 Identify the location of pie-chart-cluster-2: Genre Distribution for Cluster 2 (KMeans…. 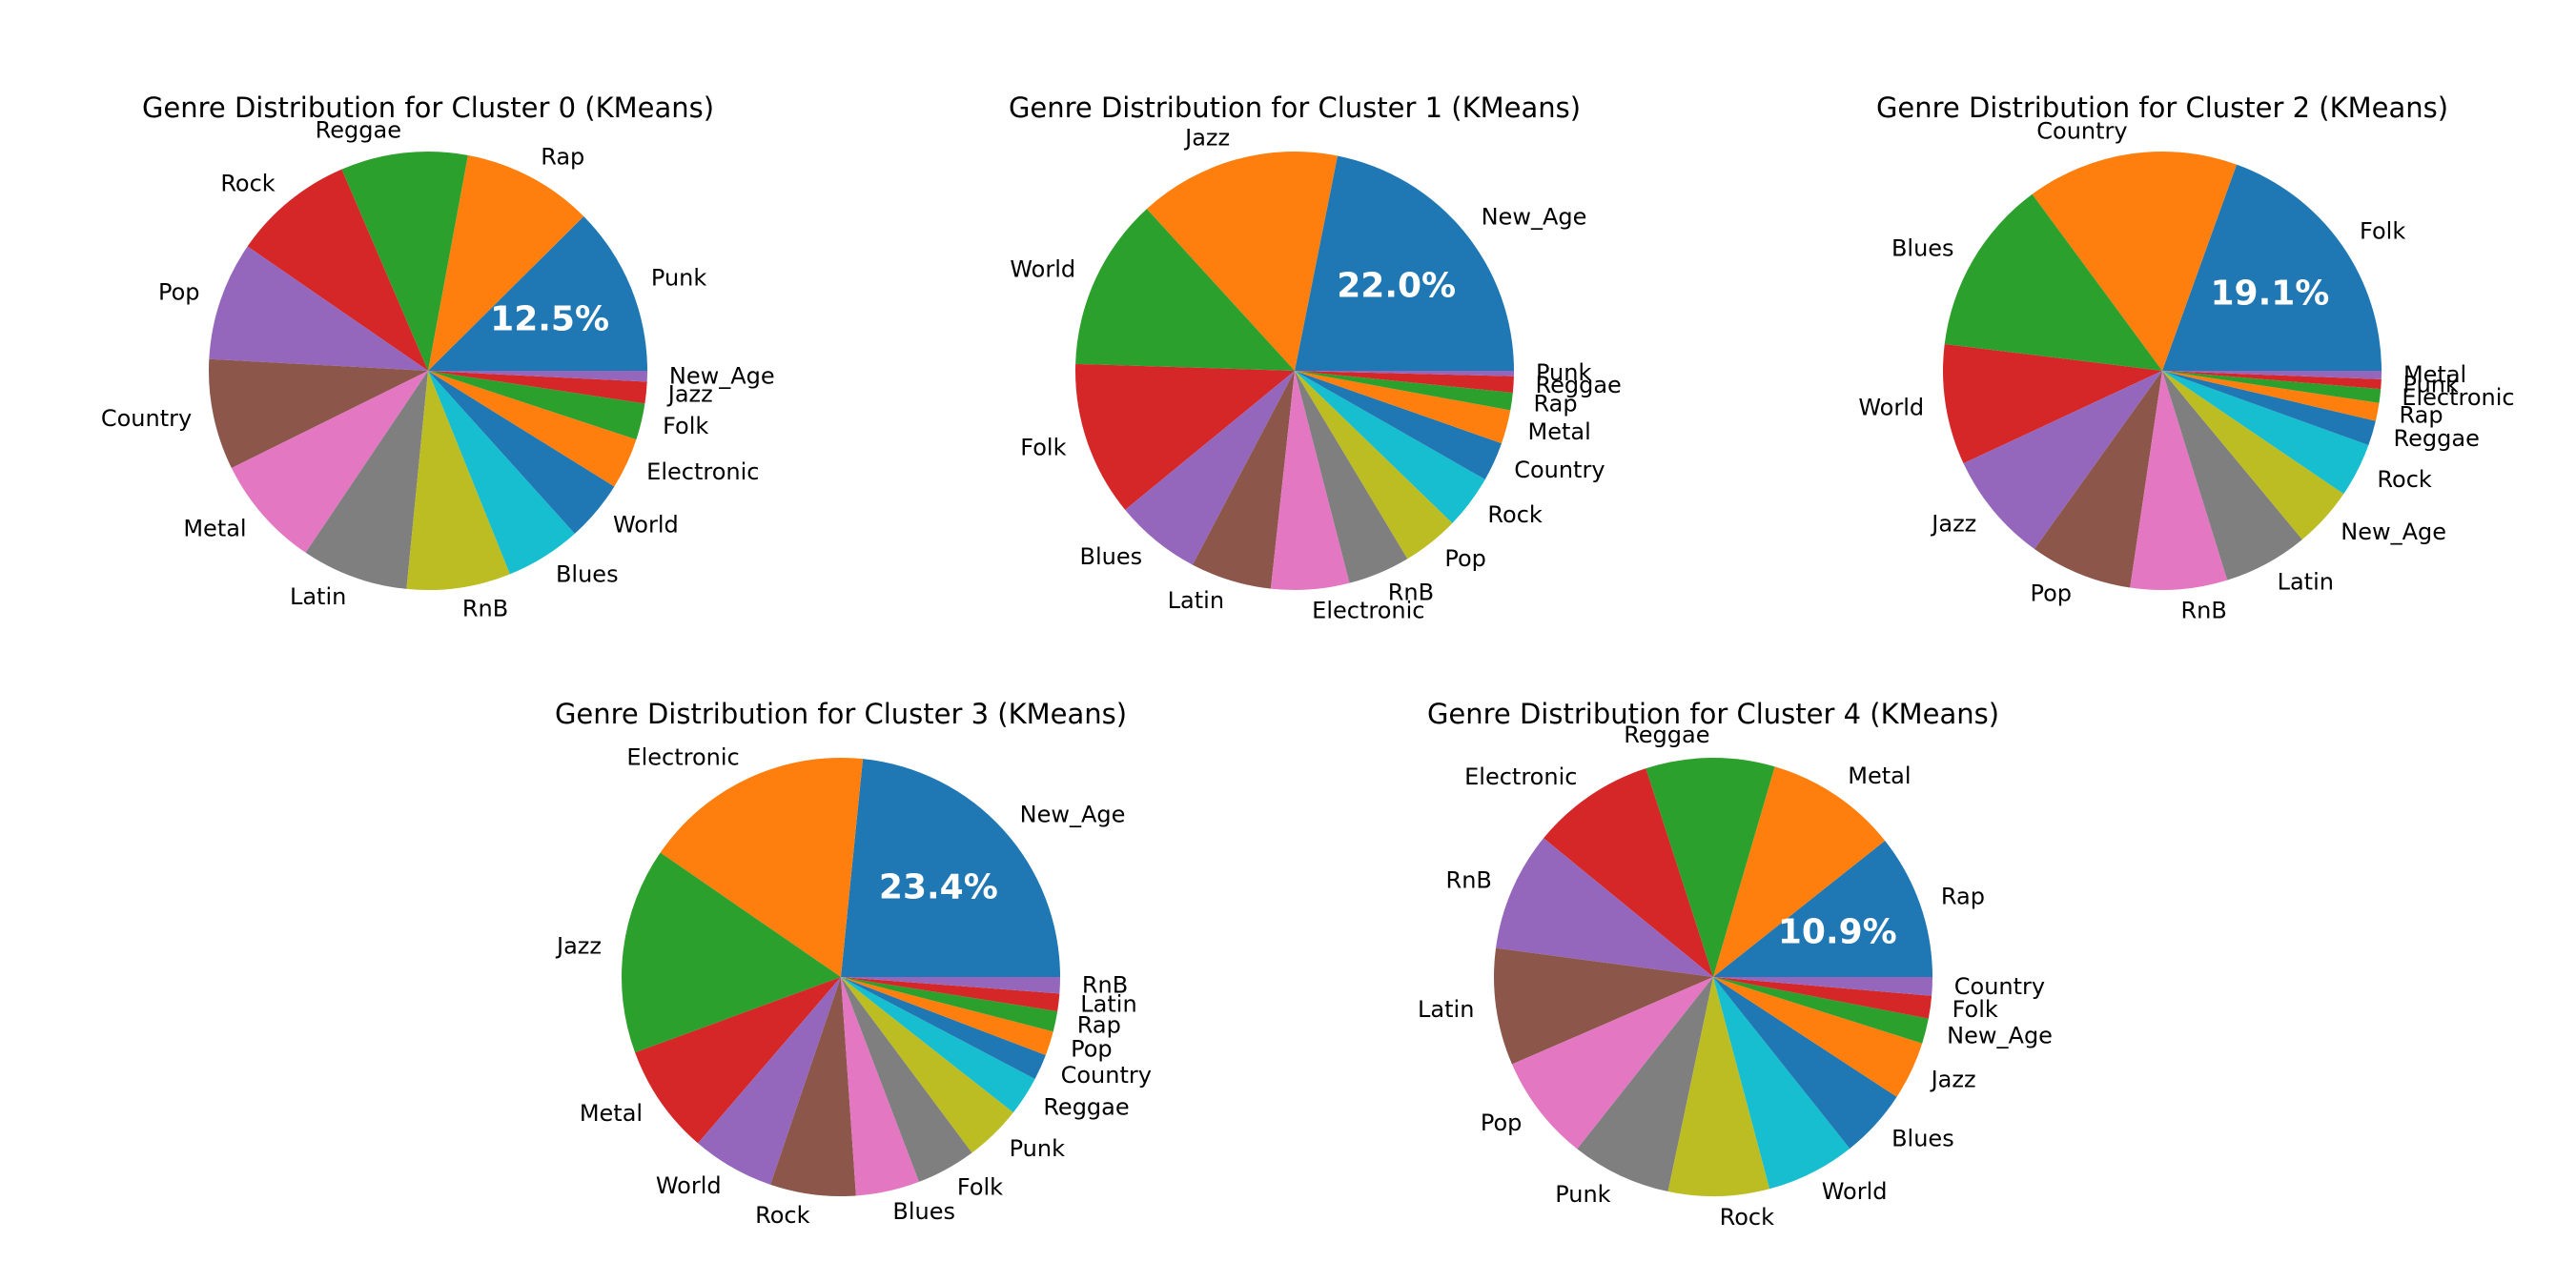
(2186, 357).